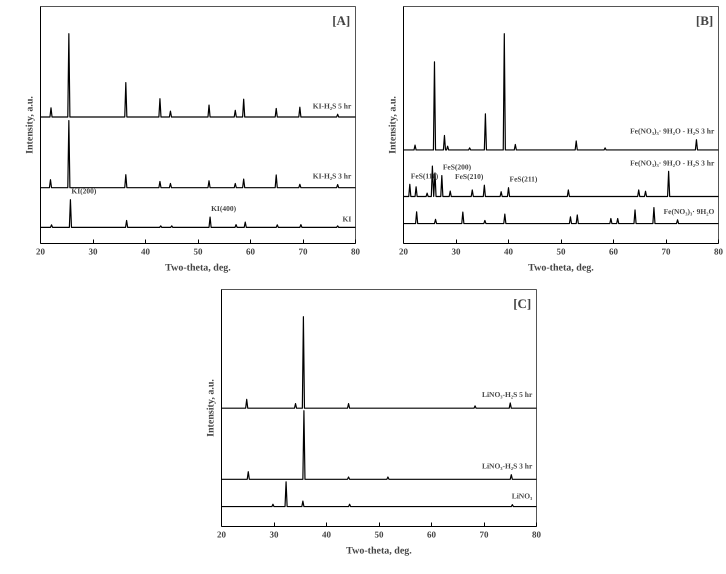 The image size is (726, 574). I want to click on text: [C], so click(522, 303).